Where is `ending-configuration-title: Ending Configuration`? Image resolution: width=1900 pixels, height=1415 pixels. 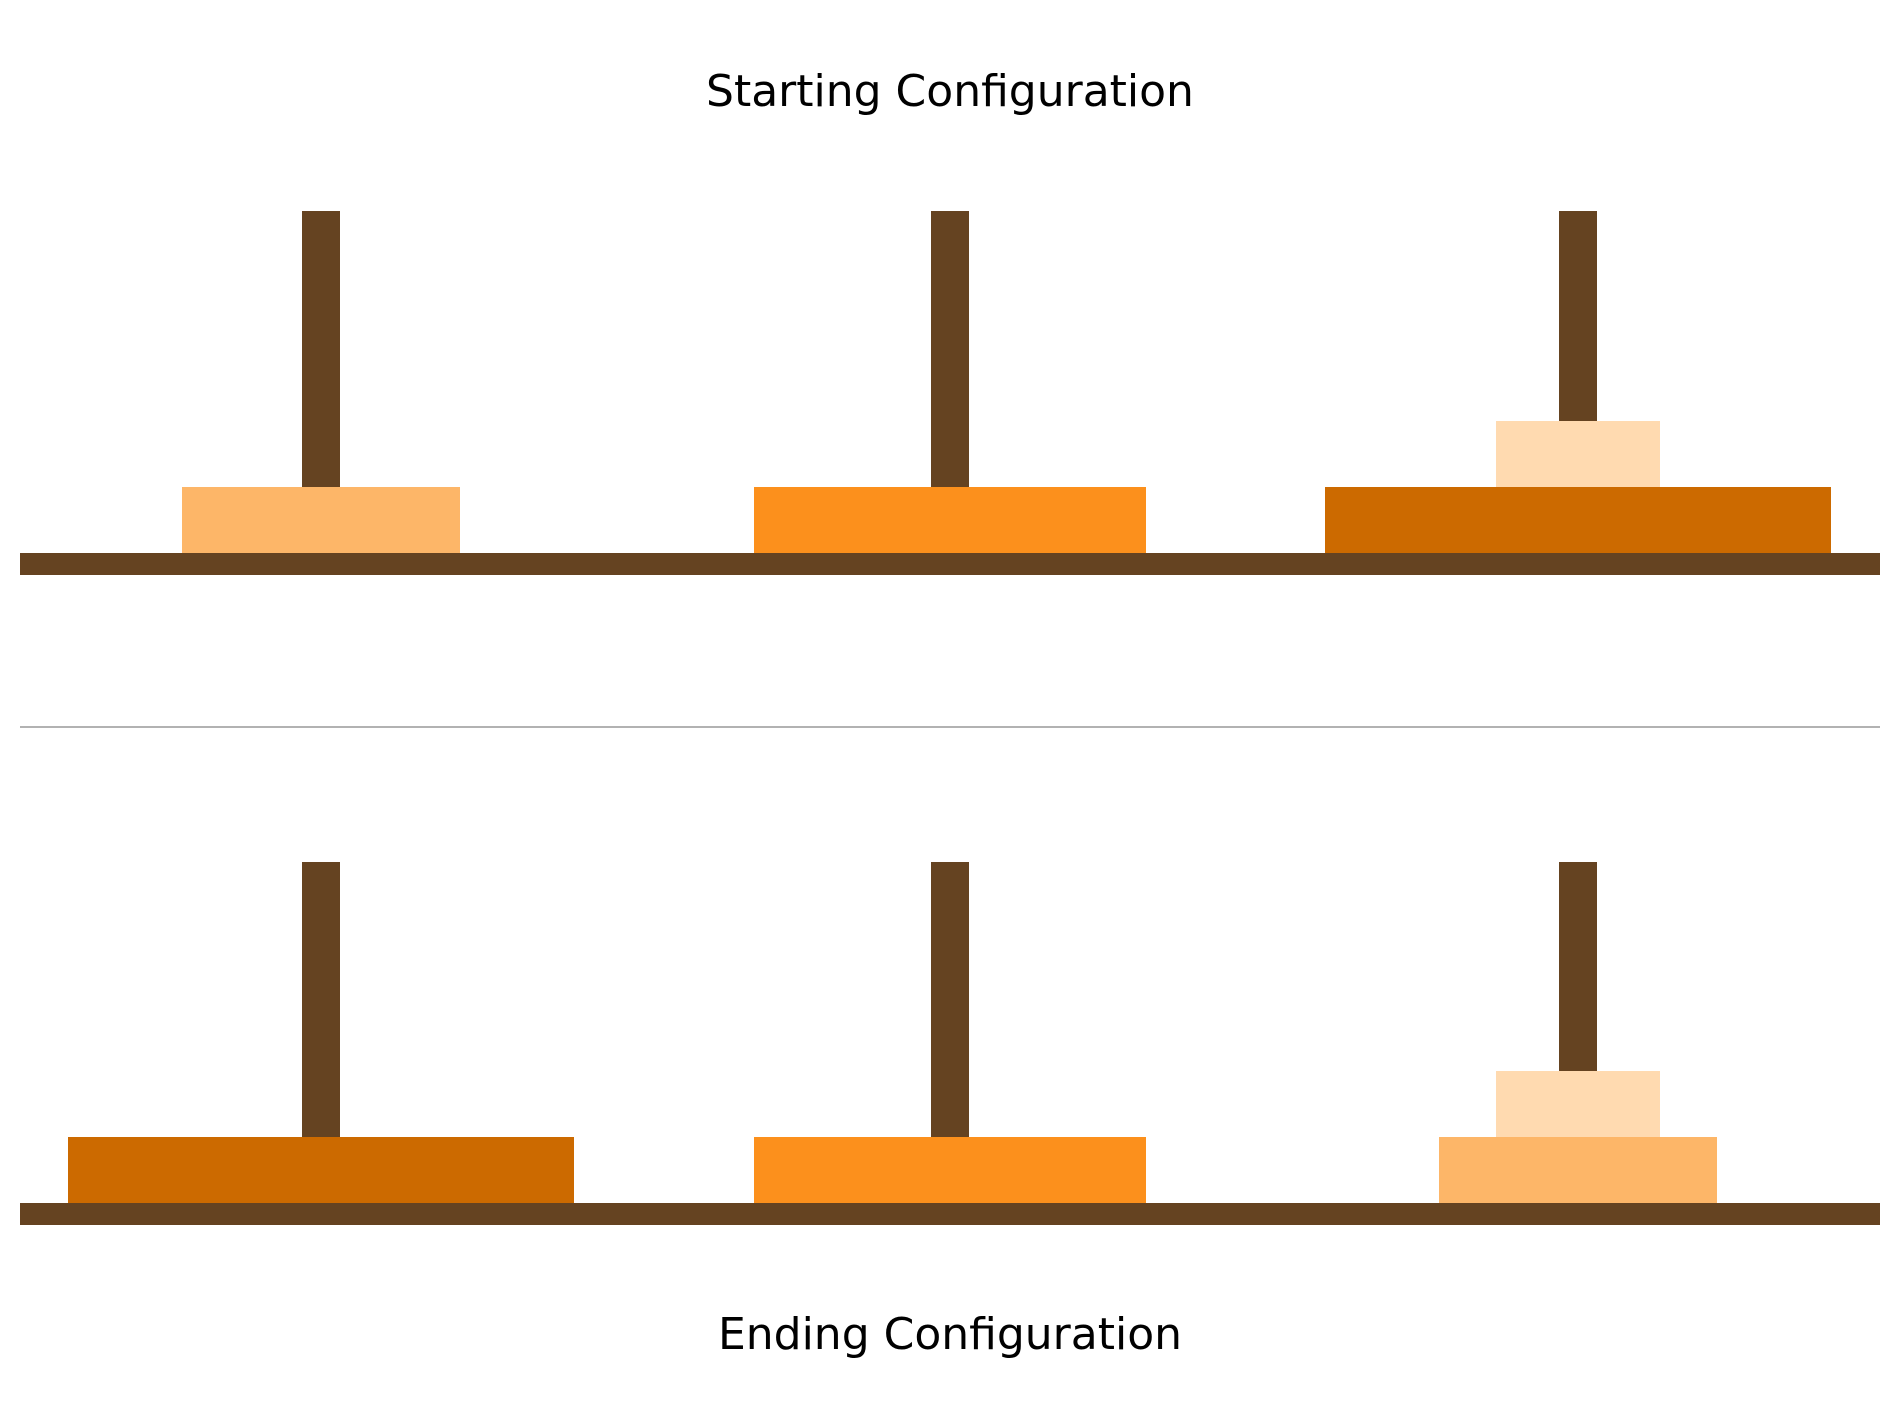
ending-configuration-title: Ending Configuration is located at coordinates (950, 1334).